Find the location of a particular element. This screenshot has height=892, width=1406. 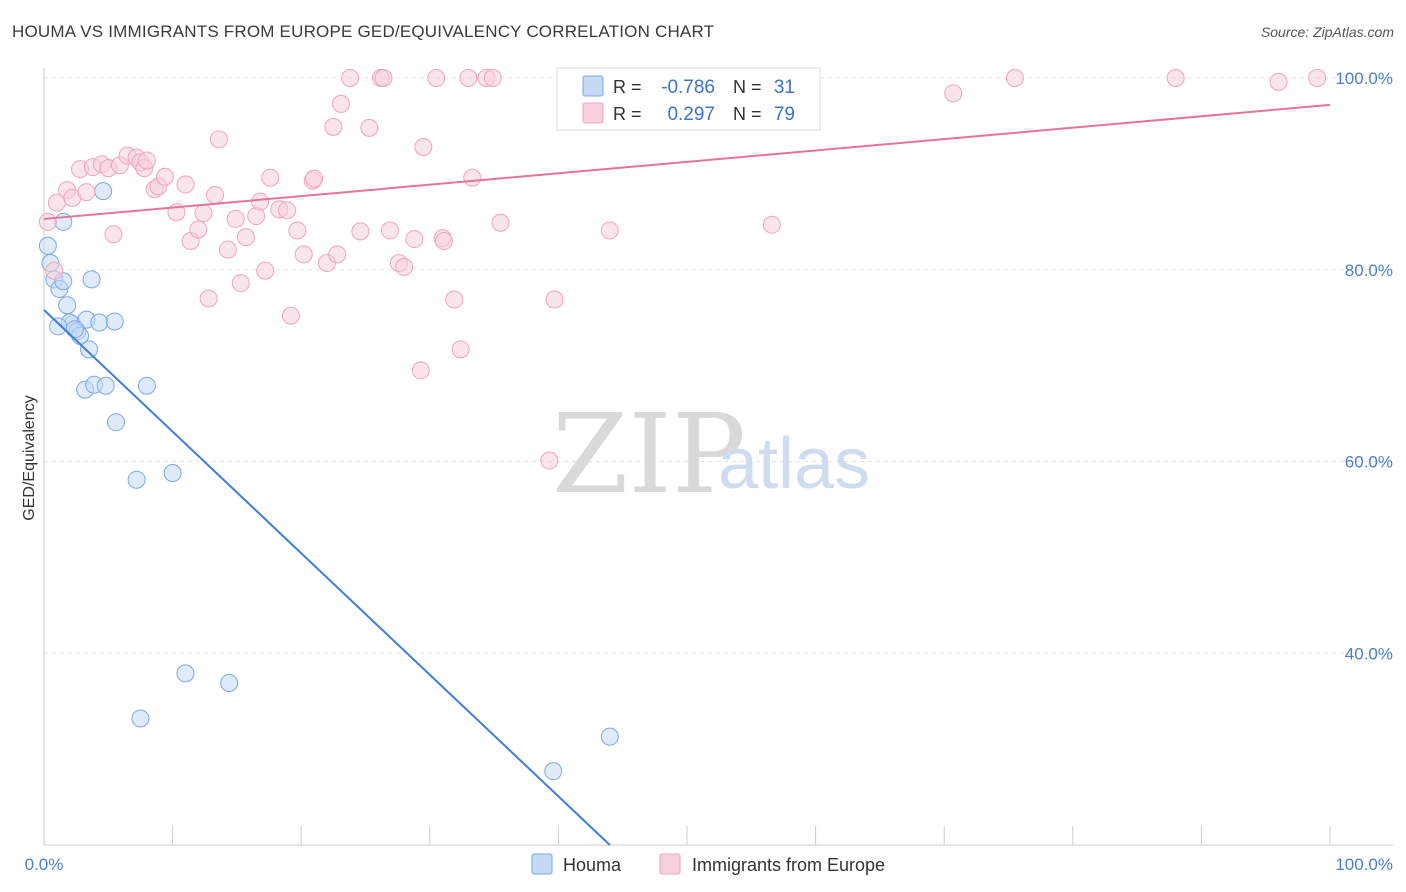

r-value-houma: -0.786 is located at coordinates (688, 87).